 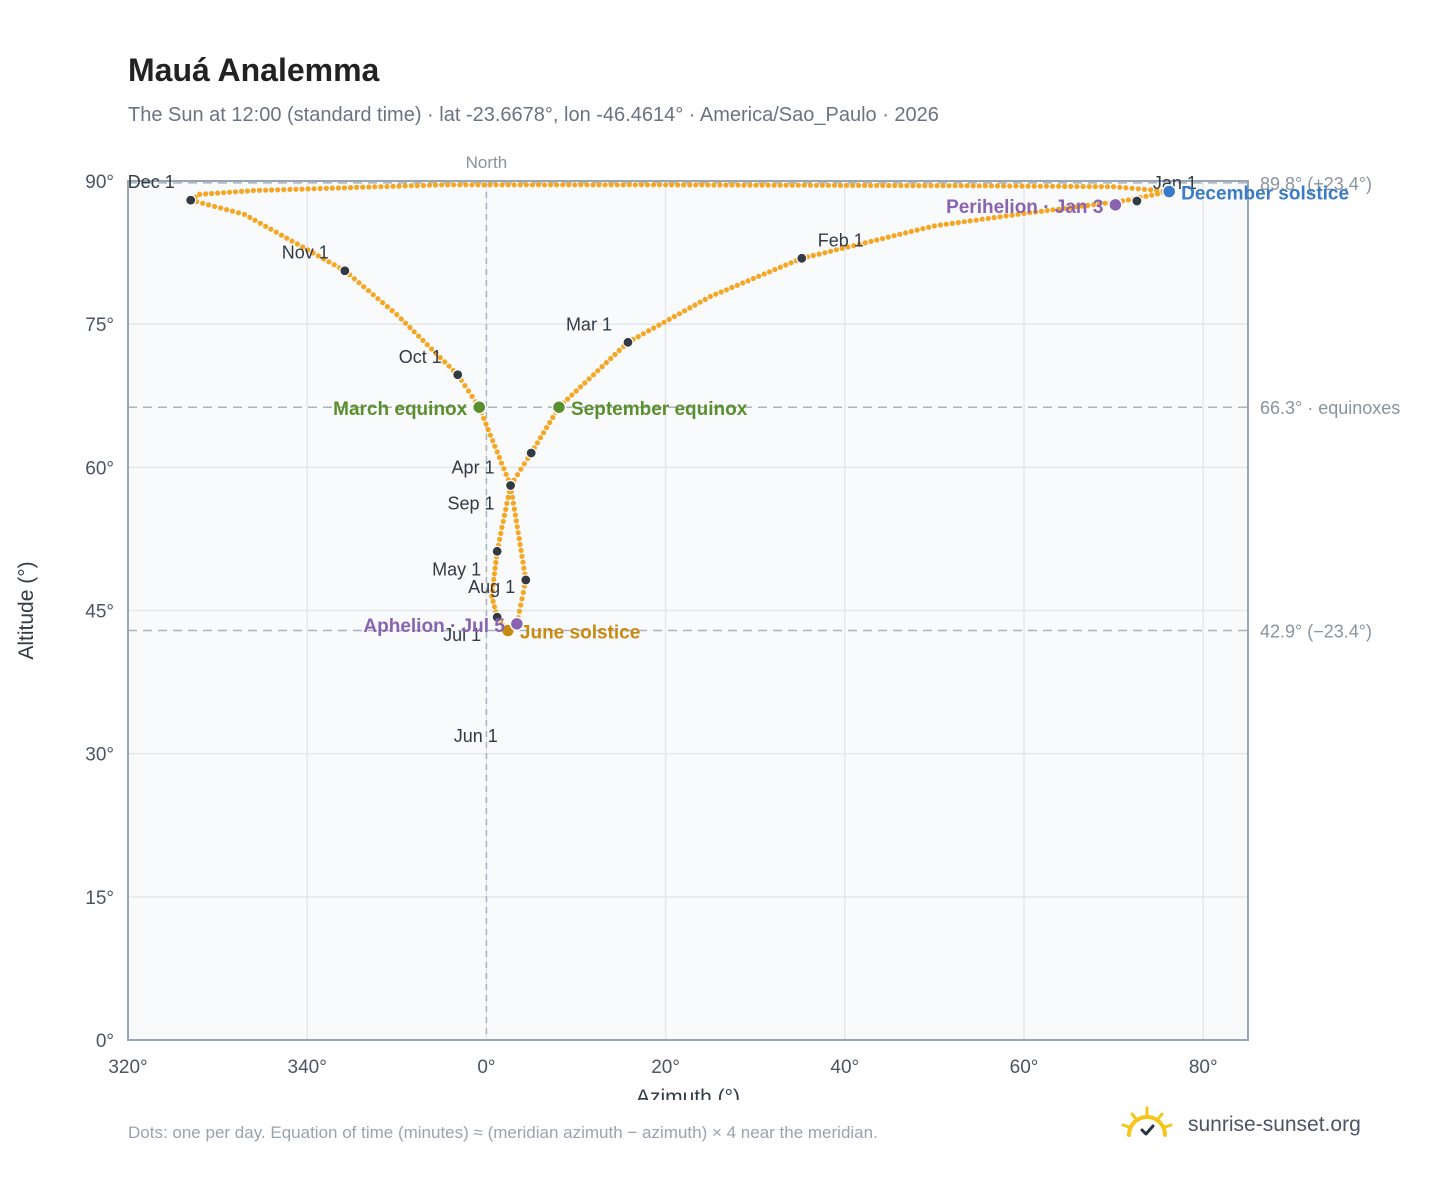 I want to click on x-tick-label: 40°, so click(x=844, y=1067).